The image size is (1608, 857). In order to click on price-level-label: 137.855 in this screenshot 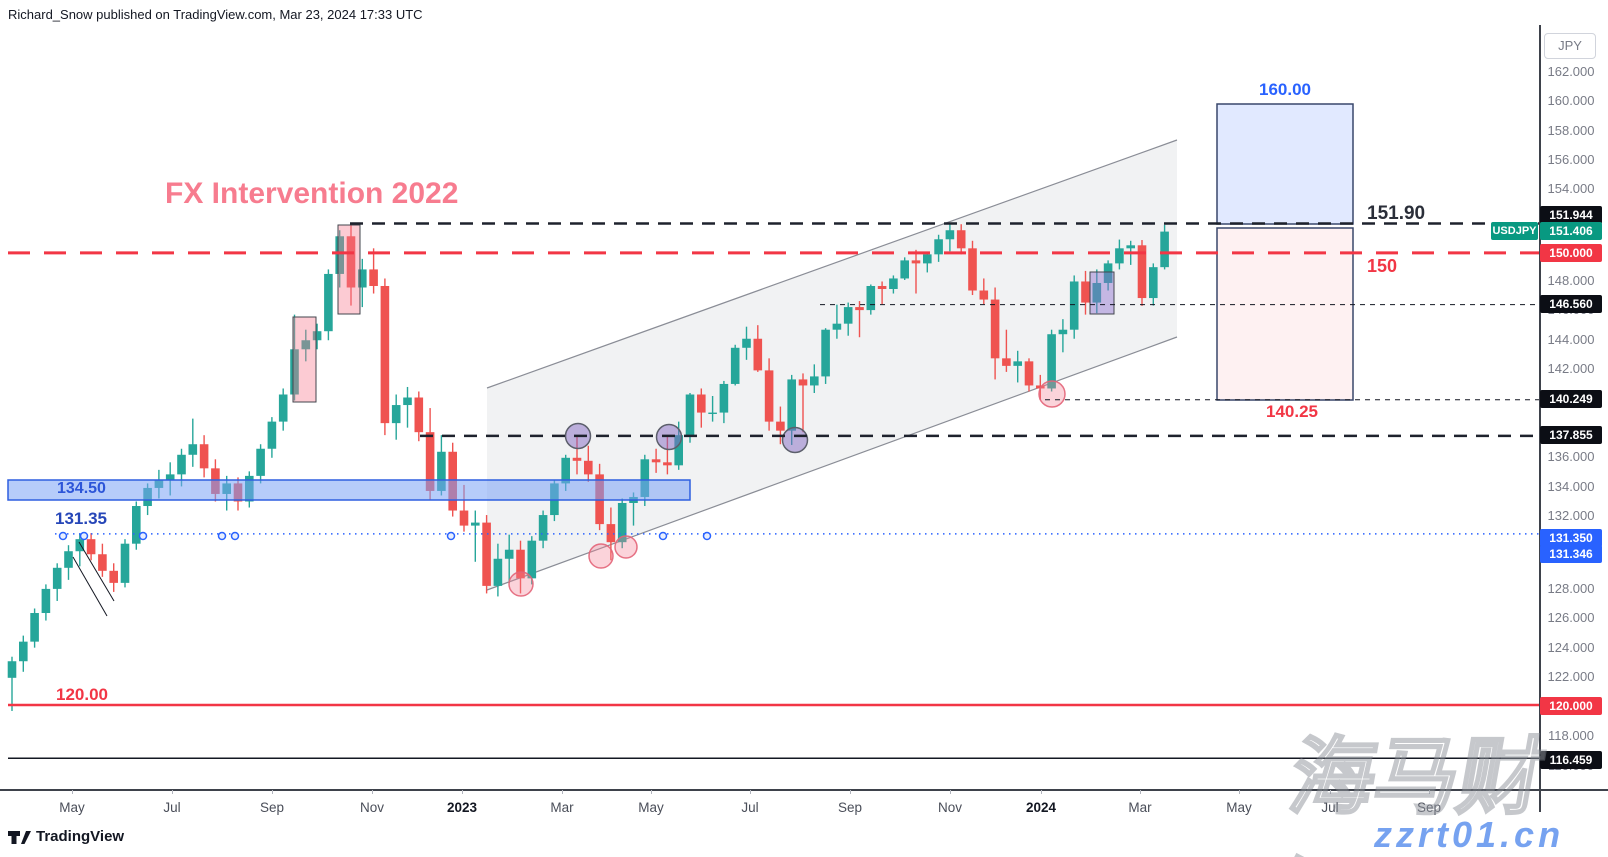, I will do `click(1571, 435)`.